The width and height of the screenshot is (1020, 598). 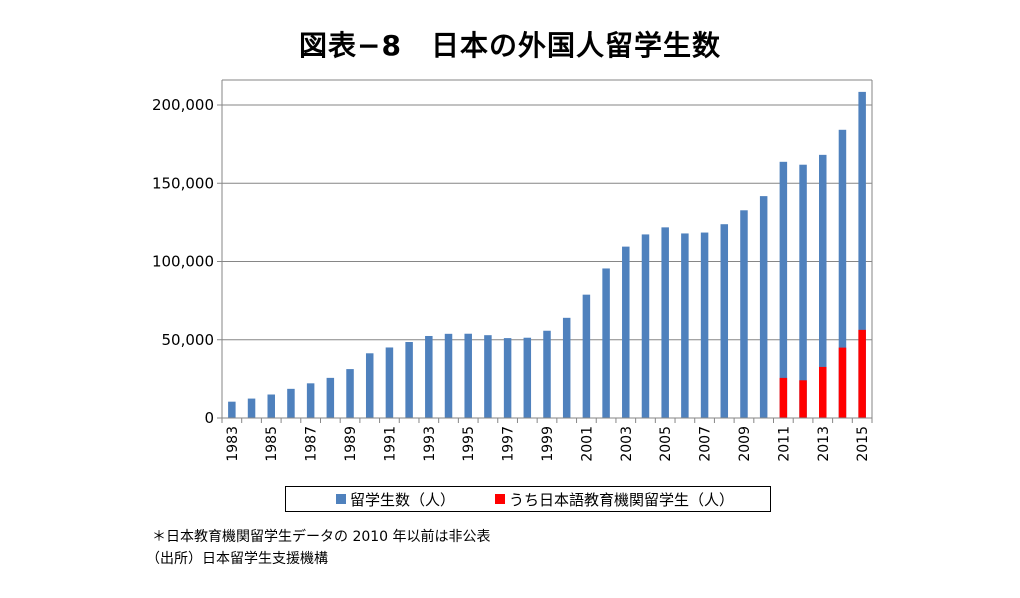 I want to click on x-tick-label: 1997, so click(x=509, y=444).